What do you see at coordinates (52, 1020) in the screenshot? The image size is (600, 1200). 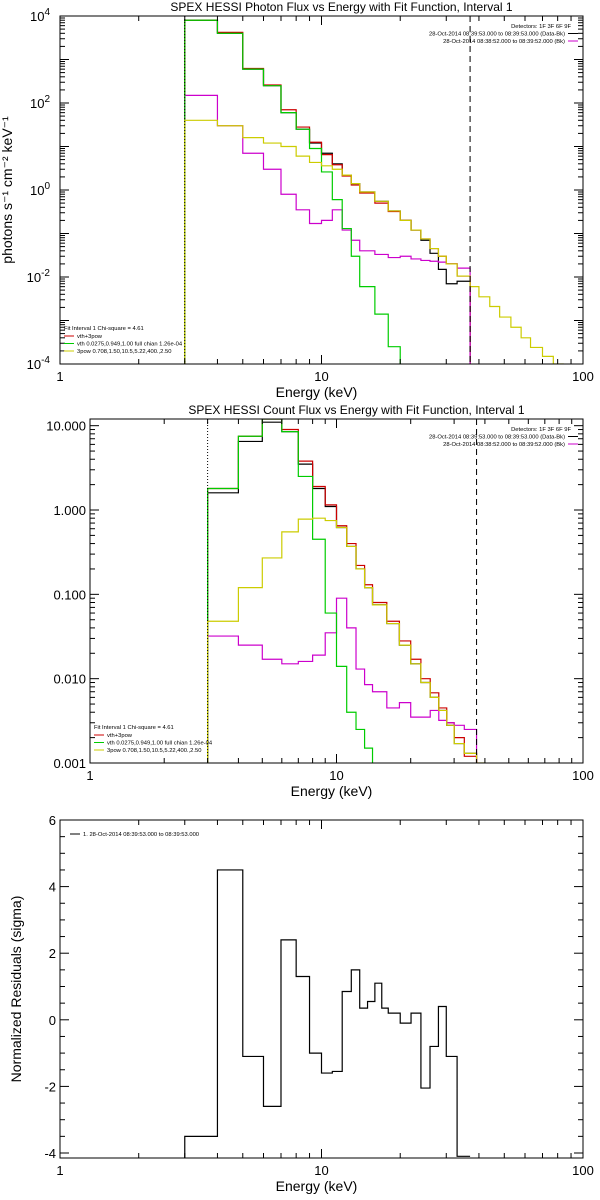 I see `y-tick-label: 0` at bounding box center [52, 1020].